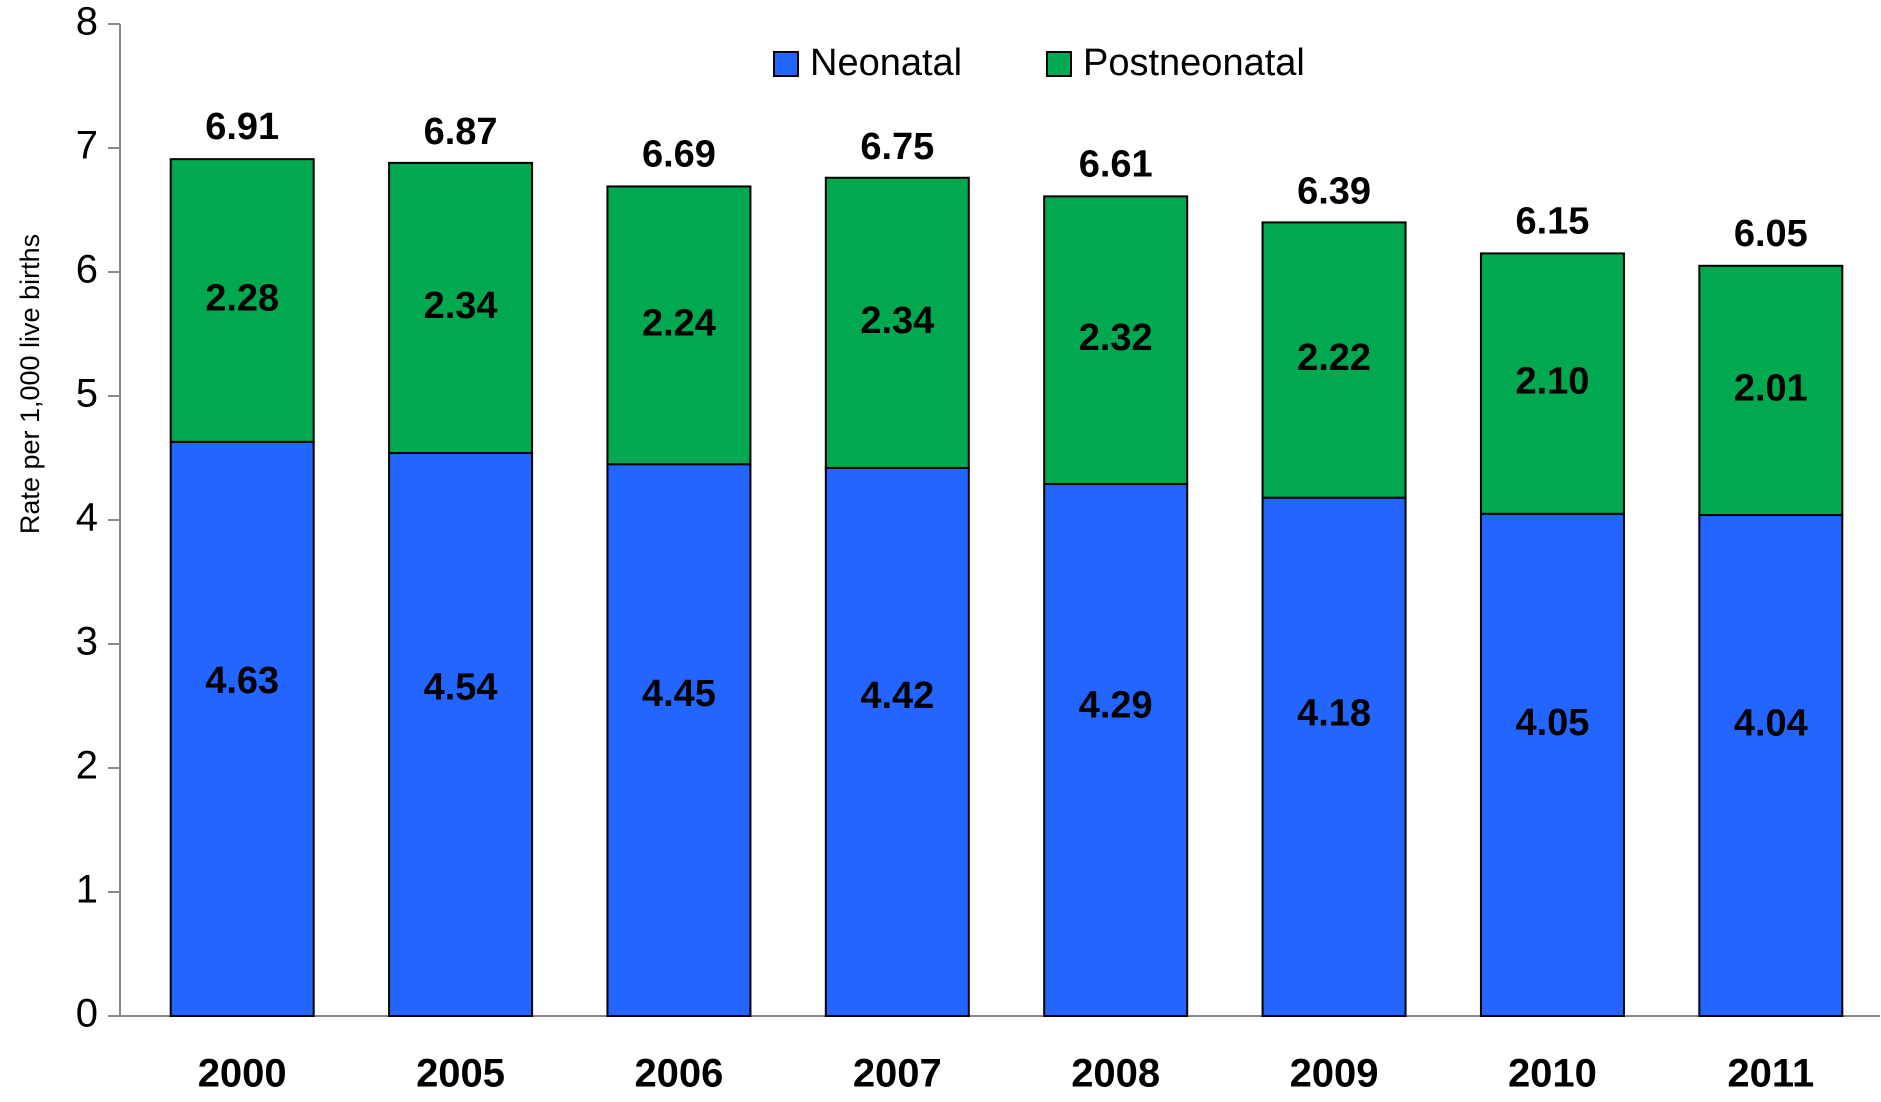  What do you see at coordinates (87, 270) in the screenshot?
I see `y-tick-label: 6` at bounding box center [87, 270].